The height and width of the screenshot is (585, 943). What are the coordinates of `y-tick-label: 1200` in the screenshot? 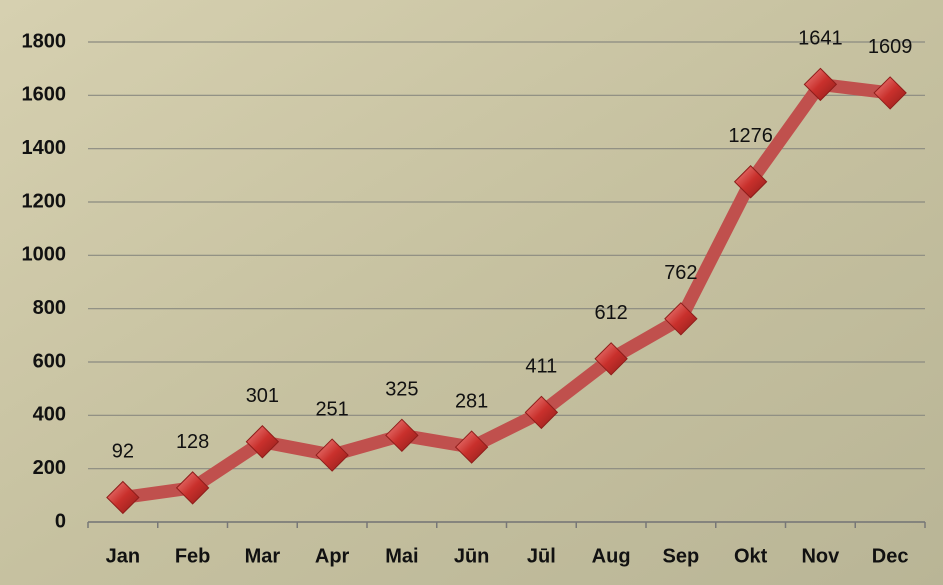 It's located at (44, 201).